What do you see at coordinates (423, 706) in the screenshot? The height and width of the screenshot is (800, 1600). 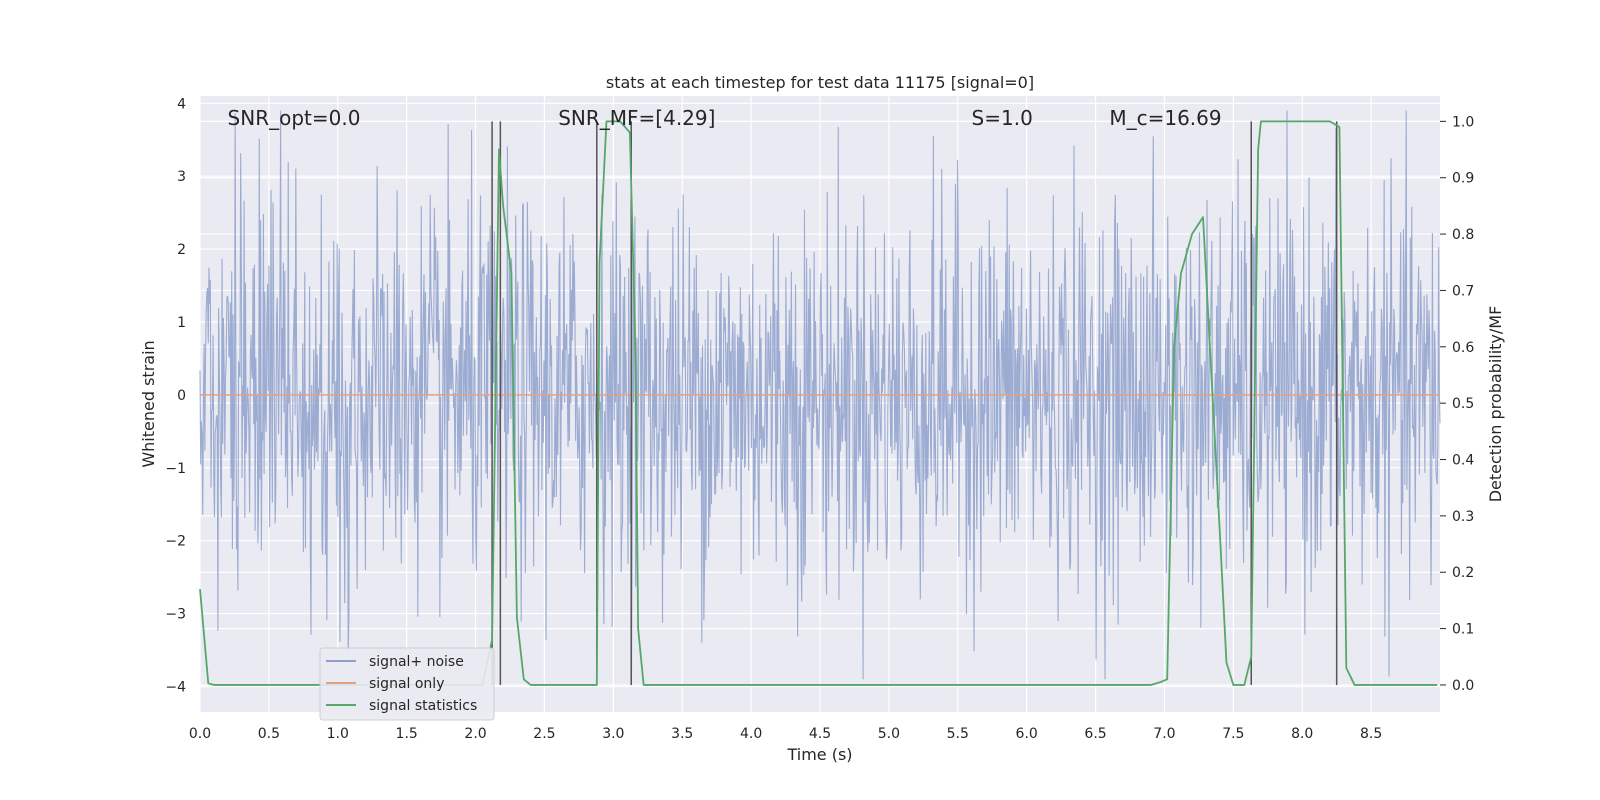 I see `legend-label-stats: signal statistics` at bounding box center [423, 706].